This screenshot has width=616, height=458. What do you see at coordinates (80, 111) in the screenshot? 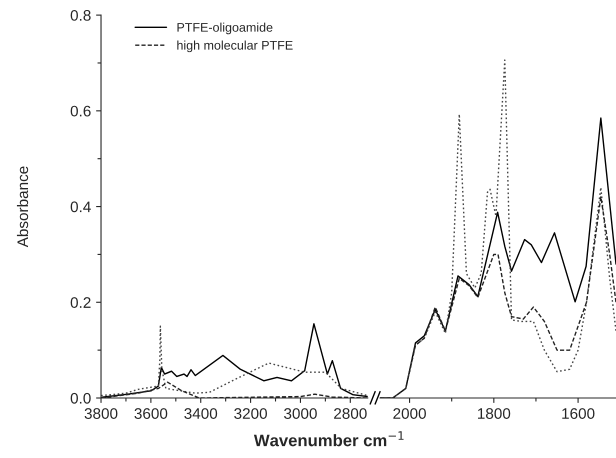
I see `y-tick-label: 0.6` at bounding box center [80, 111].